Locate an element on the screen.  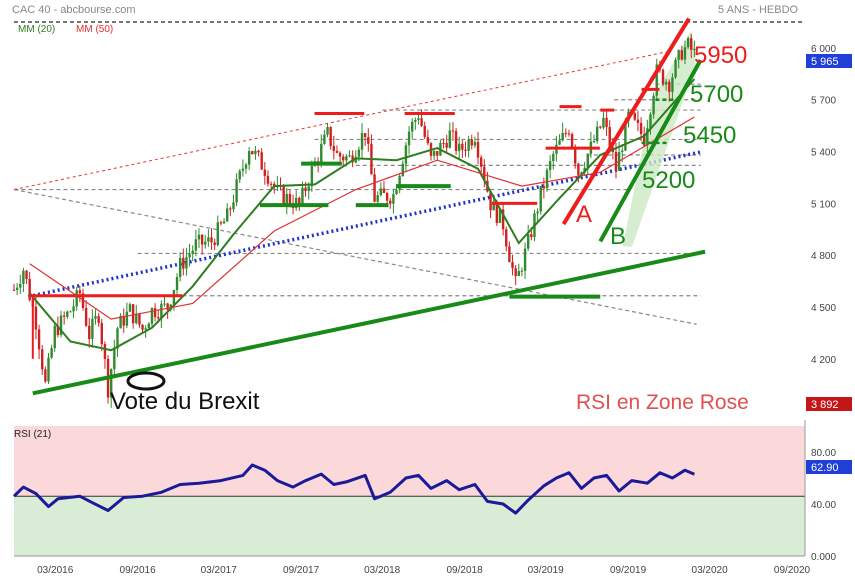
rsi-zone-annotation: RSI en Zone Rose is located at coordinates (662, 402).